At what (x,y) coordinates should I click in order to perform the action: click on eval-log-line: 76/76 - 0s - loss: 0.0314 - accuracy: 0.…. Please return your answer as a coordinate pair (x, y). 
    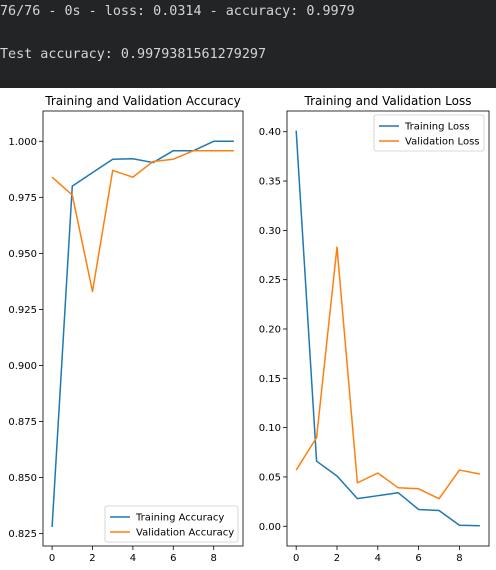
    Looking at the image, I should click on (177, 11).